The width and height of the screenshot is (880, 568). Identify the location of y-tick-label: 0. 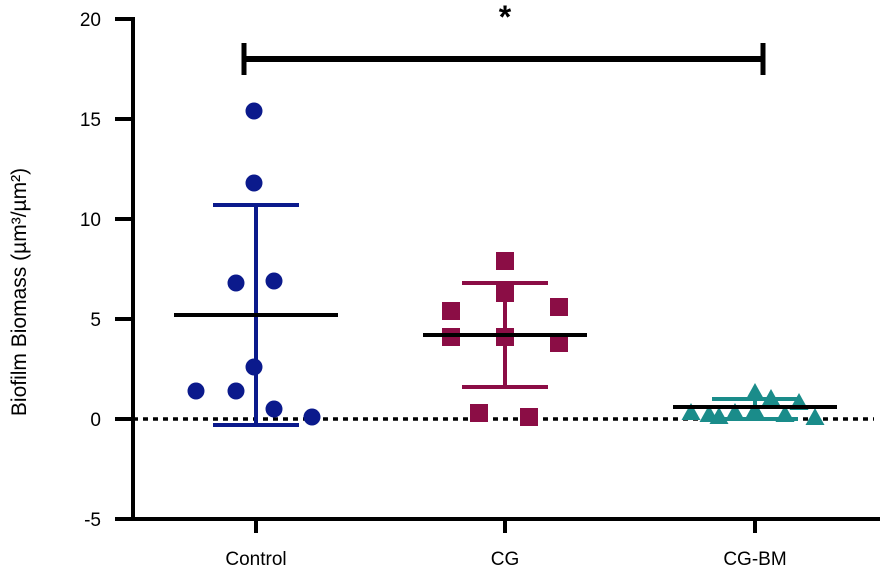
(95, 420).